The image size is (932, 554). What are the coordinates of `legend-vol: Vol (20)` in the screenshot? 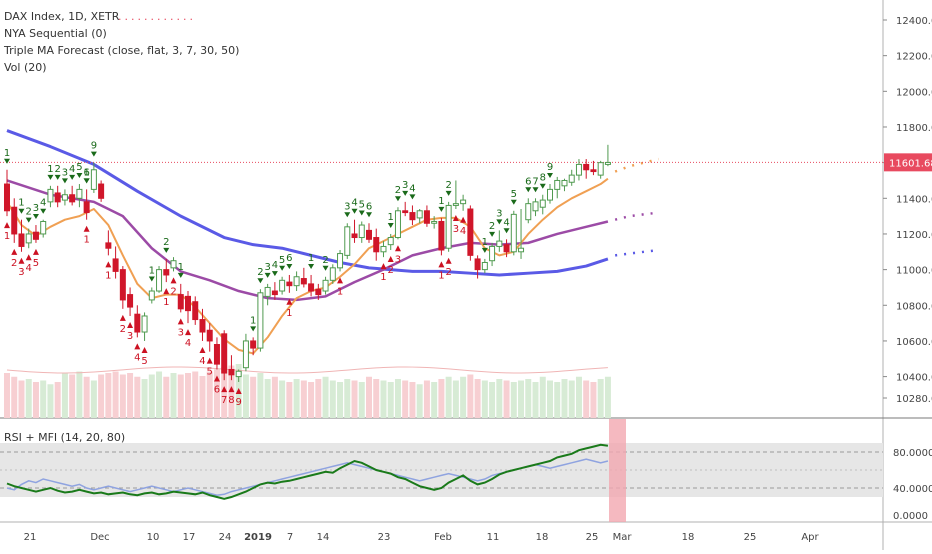 It's located at (25, 67).